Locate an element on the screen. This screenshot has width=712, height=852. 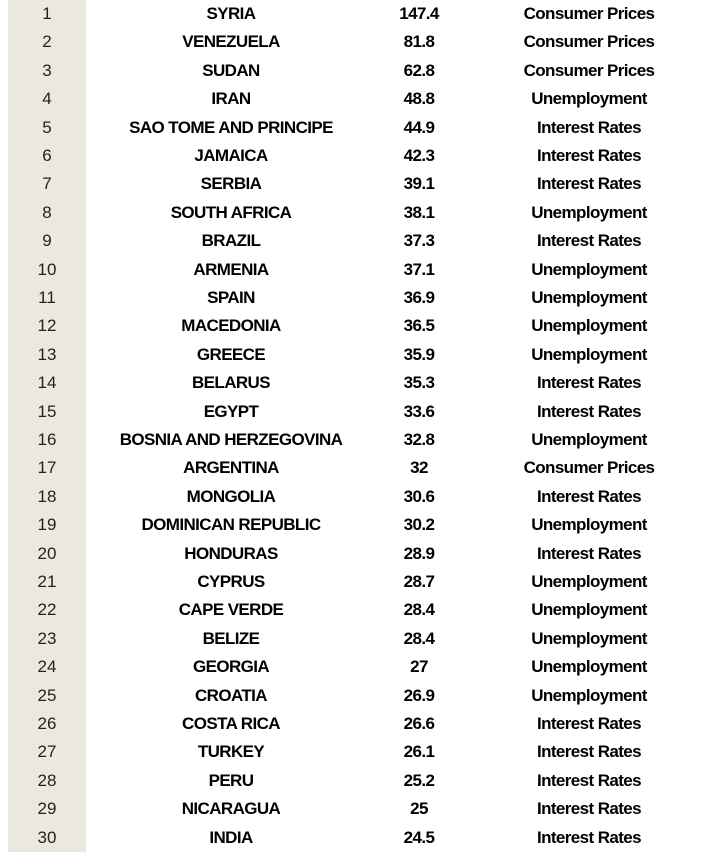
country-cell: ARMENIA is located at coordinates (231, 269).